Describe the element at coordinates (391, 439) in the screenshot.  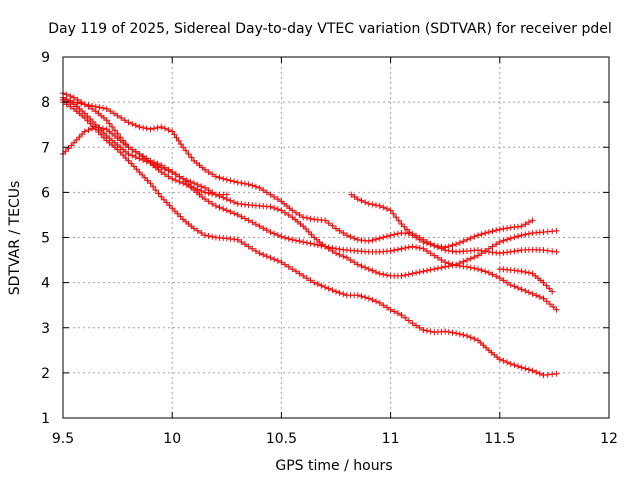
I see `x-tick-label: 11` at that location.